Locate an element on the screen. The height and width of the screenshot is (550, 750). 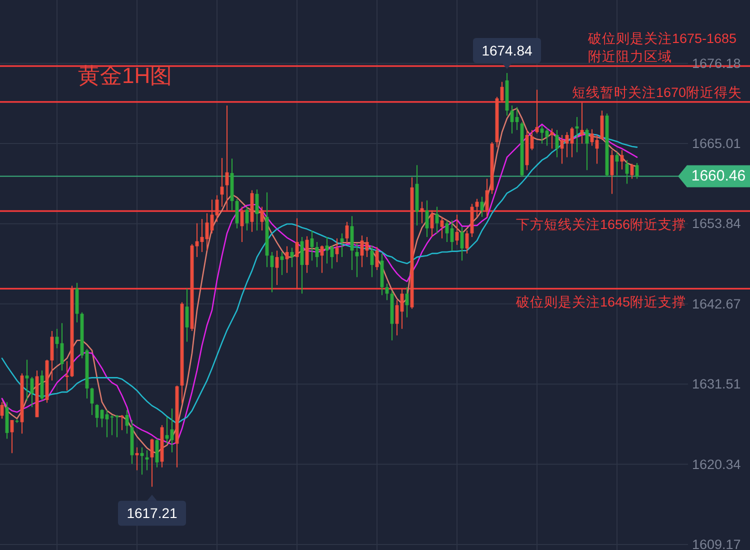
price-note: 1617.21 is located at coordinates (152, 510).